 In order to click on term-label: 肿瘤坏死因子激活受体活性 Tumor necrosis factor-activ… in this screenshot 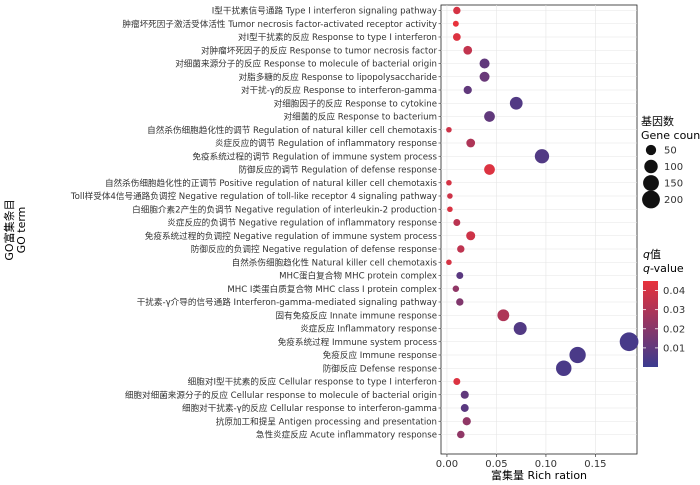, I will do `click(279, 24)`.